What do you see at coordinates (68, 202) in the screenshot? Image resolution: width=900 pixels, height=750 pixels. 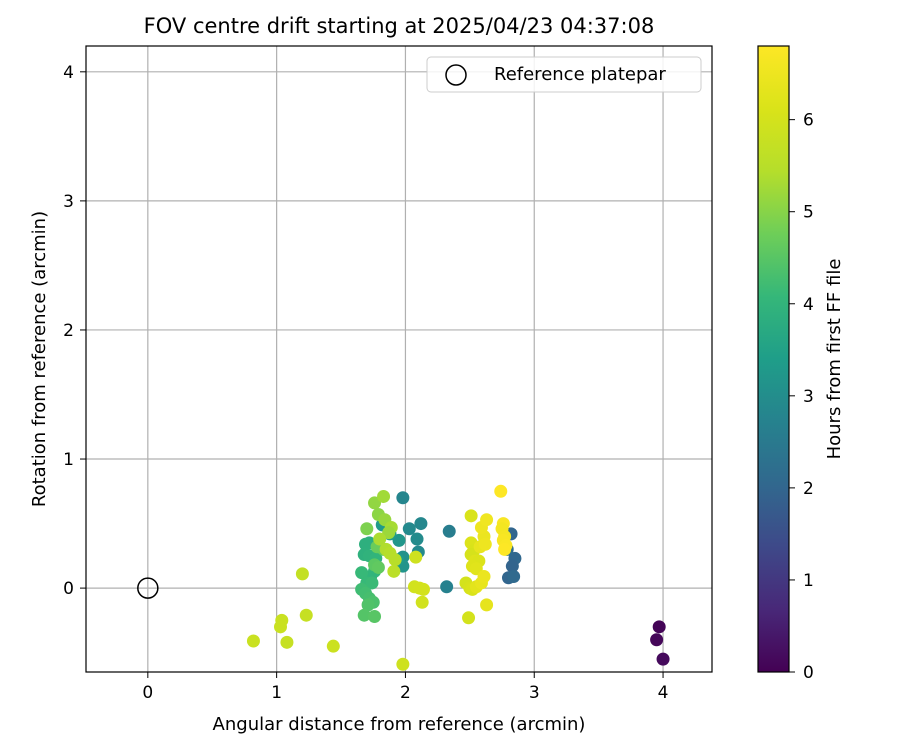 I see `y-tick-label: 3` at bounding box center [68, 202].